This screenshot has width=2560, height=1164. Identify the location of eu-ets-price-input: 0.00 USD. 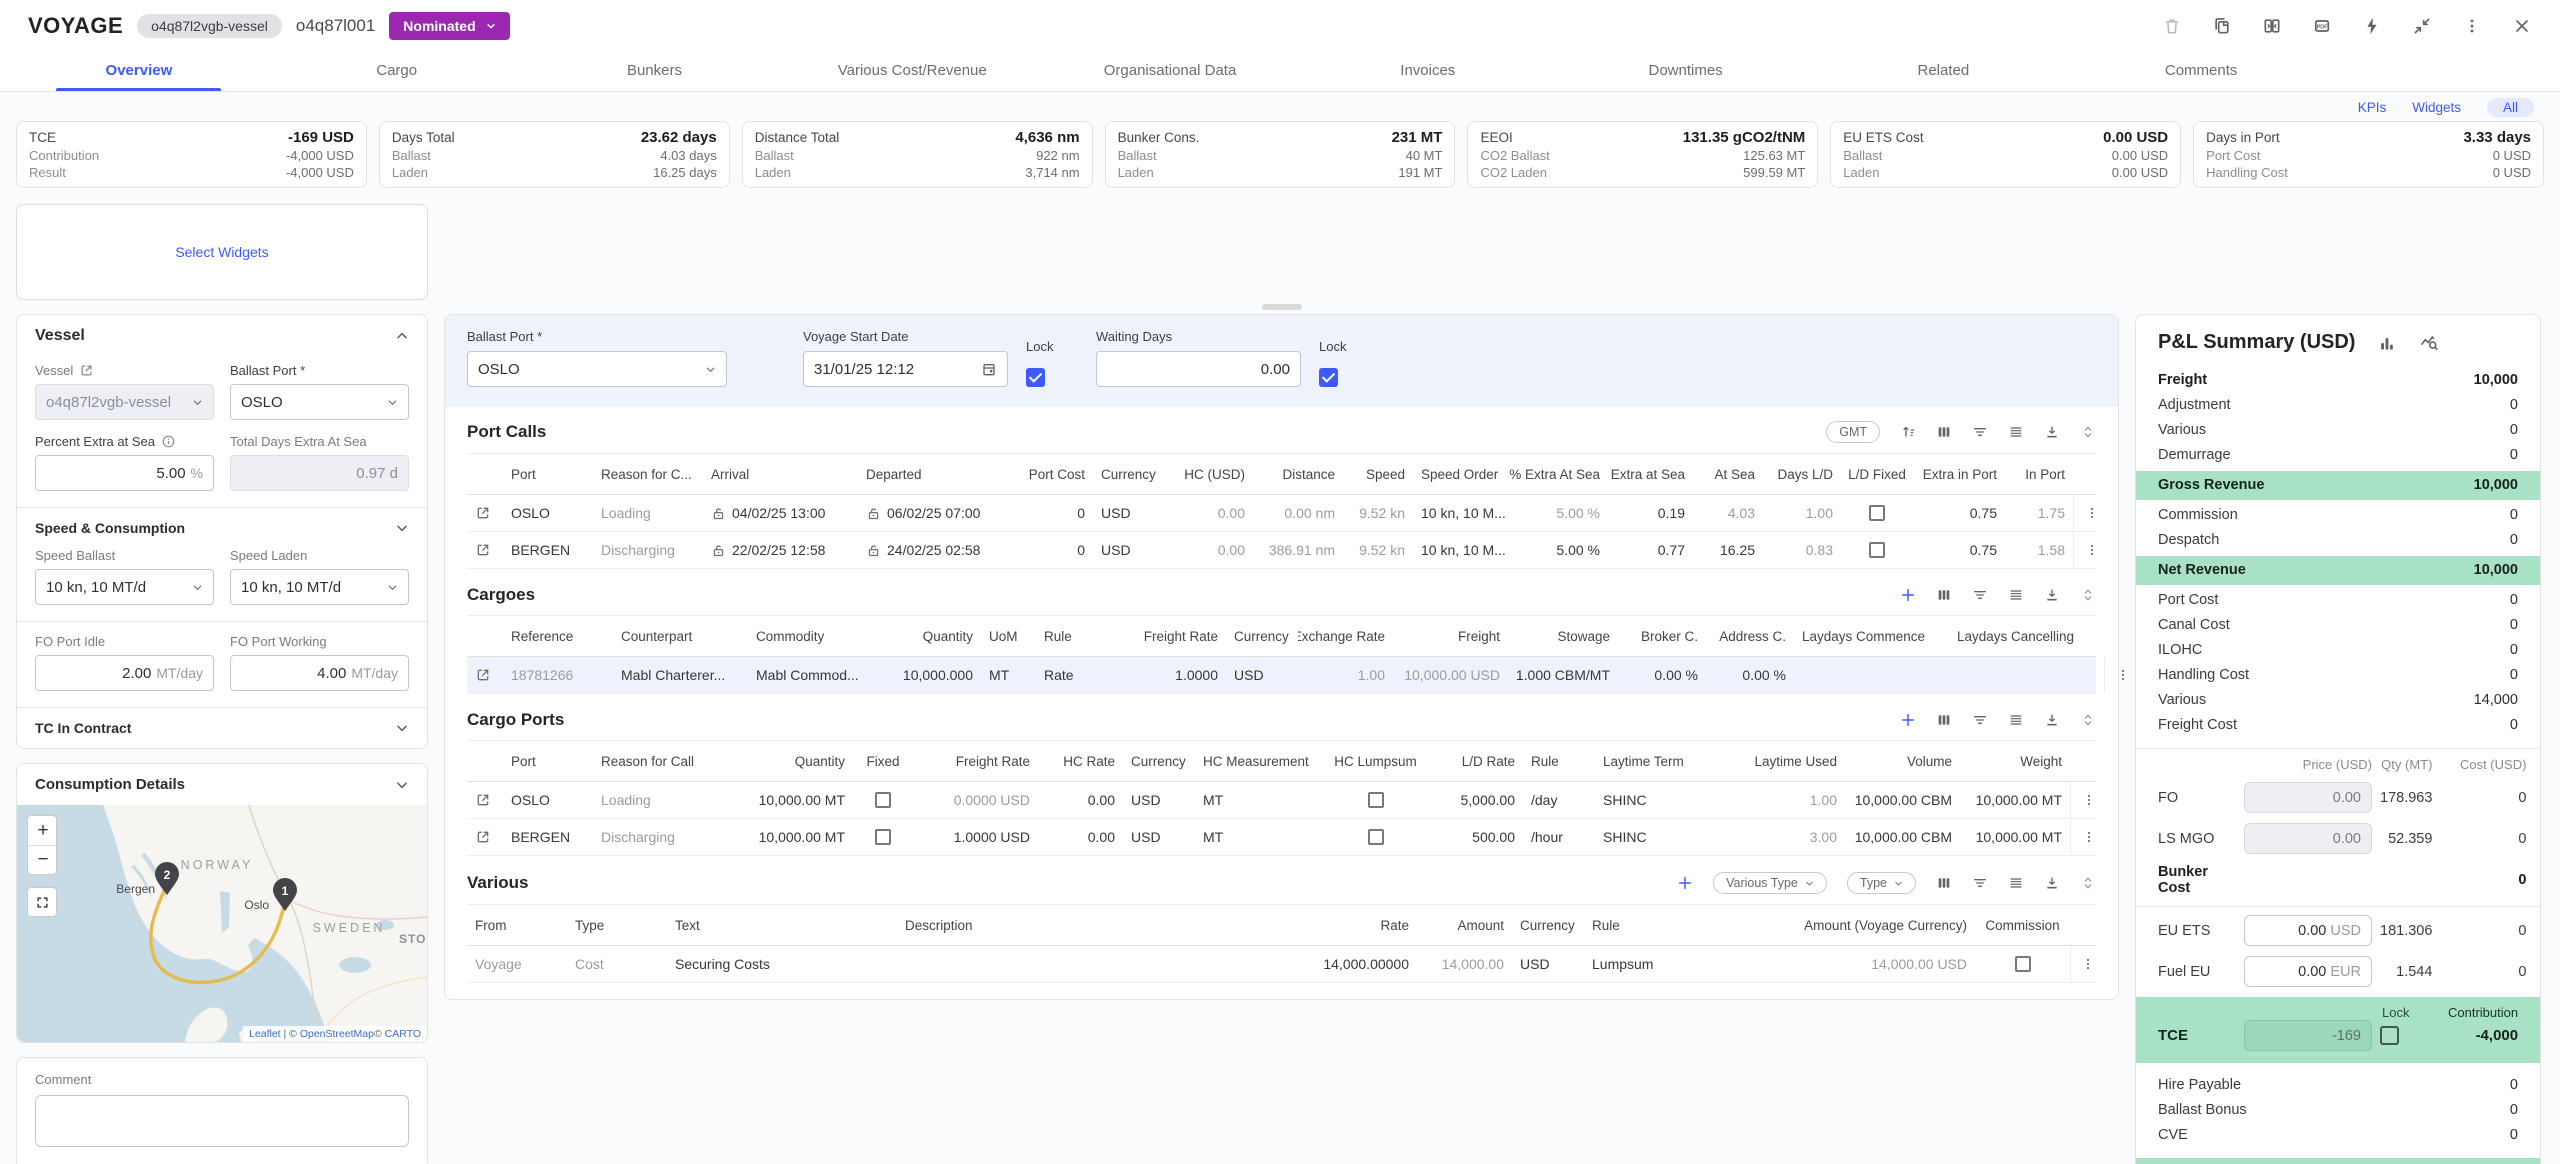
(2308, 930).